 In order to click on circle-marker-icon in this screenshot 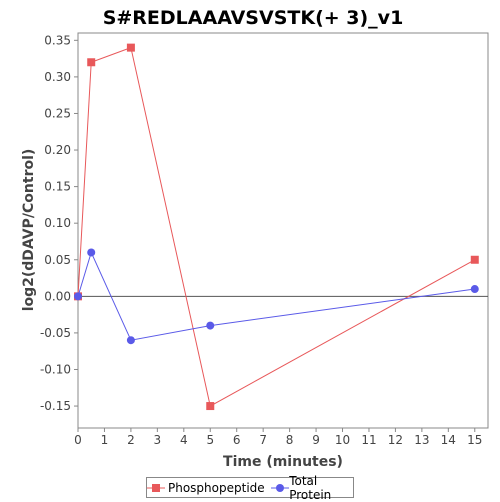, I will do `click(279, 488)`.